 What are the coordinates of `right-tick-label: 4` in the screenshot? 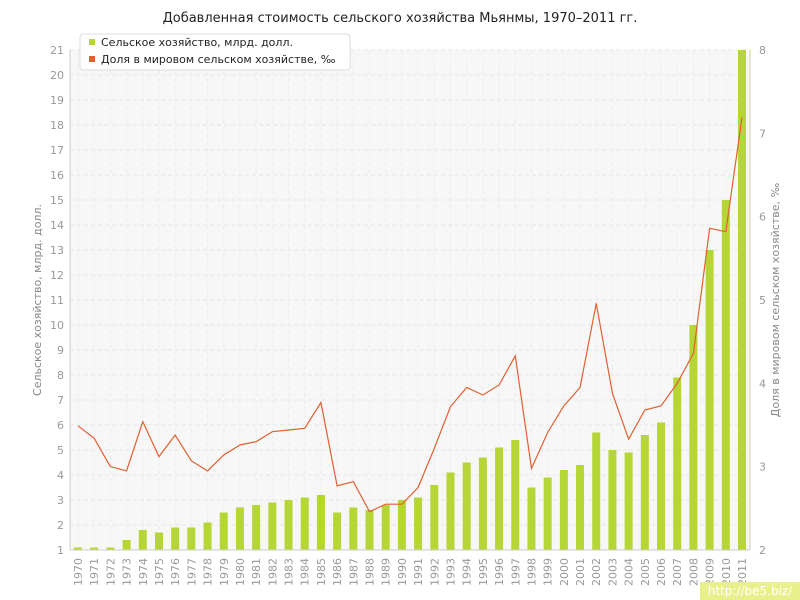 It's located at (762, 383).